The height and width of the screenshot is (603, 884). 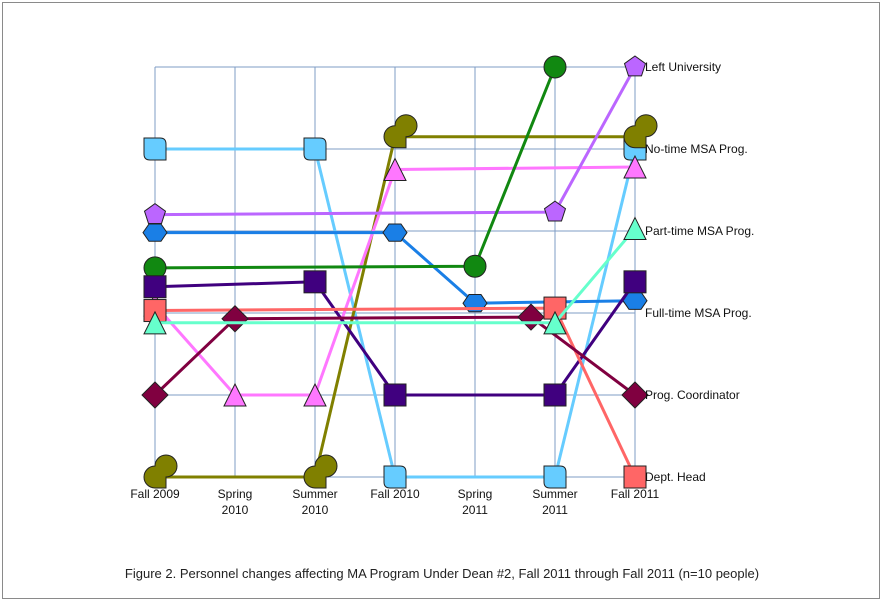 What do you see at coordinates (683, 67) in the screenshot?
I see `y-category-label: Left University` at bounding box center [683, 67].